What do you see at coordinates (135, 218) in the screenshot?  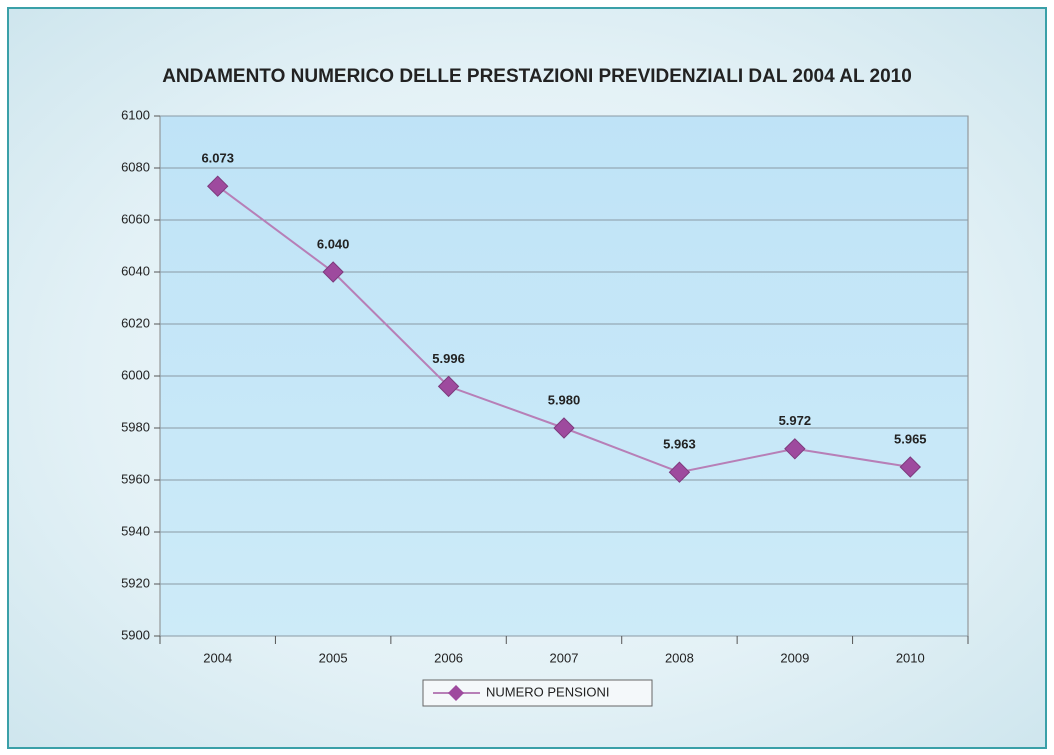 I see `y-tick-label: 6060` at bounding box center [135, 218].